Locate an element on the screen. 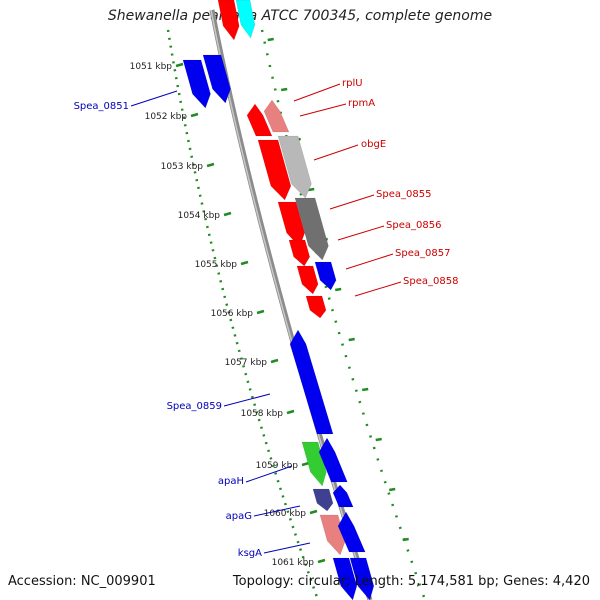 The image size is (600, 600). scale-tick-label: 1058 kbp is located at coordinates (262, 414).